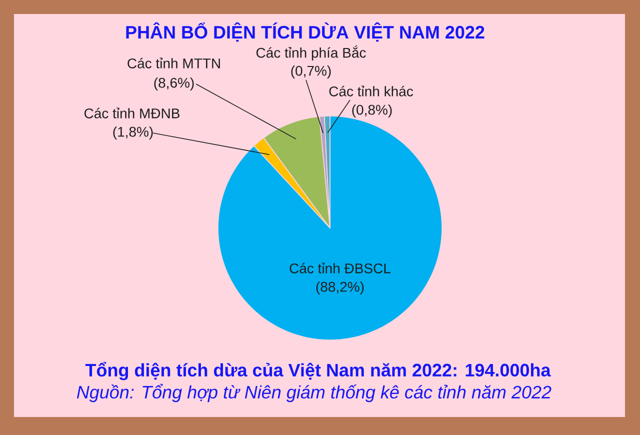 The image size is (640, 435). I want to click on text: Tổng diện tích dừa của Việt Nam năm 2022: 194.000ha, so click(318, 371).